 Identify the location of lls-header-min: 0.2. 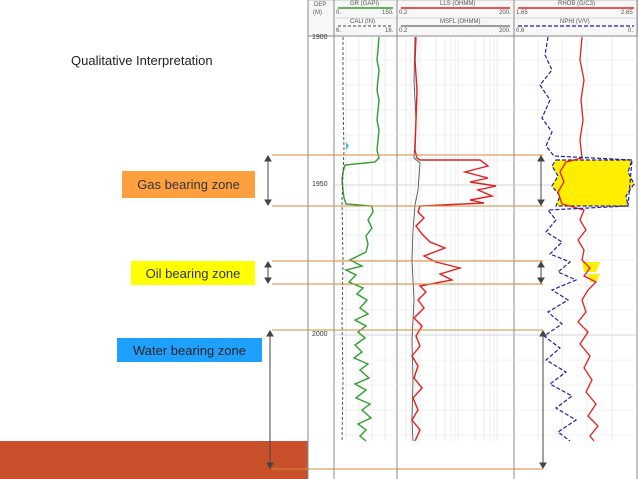
(403, 13).